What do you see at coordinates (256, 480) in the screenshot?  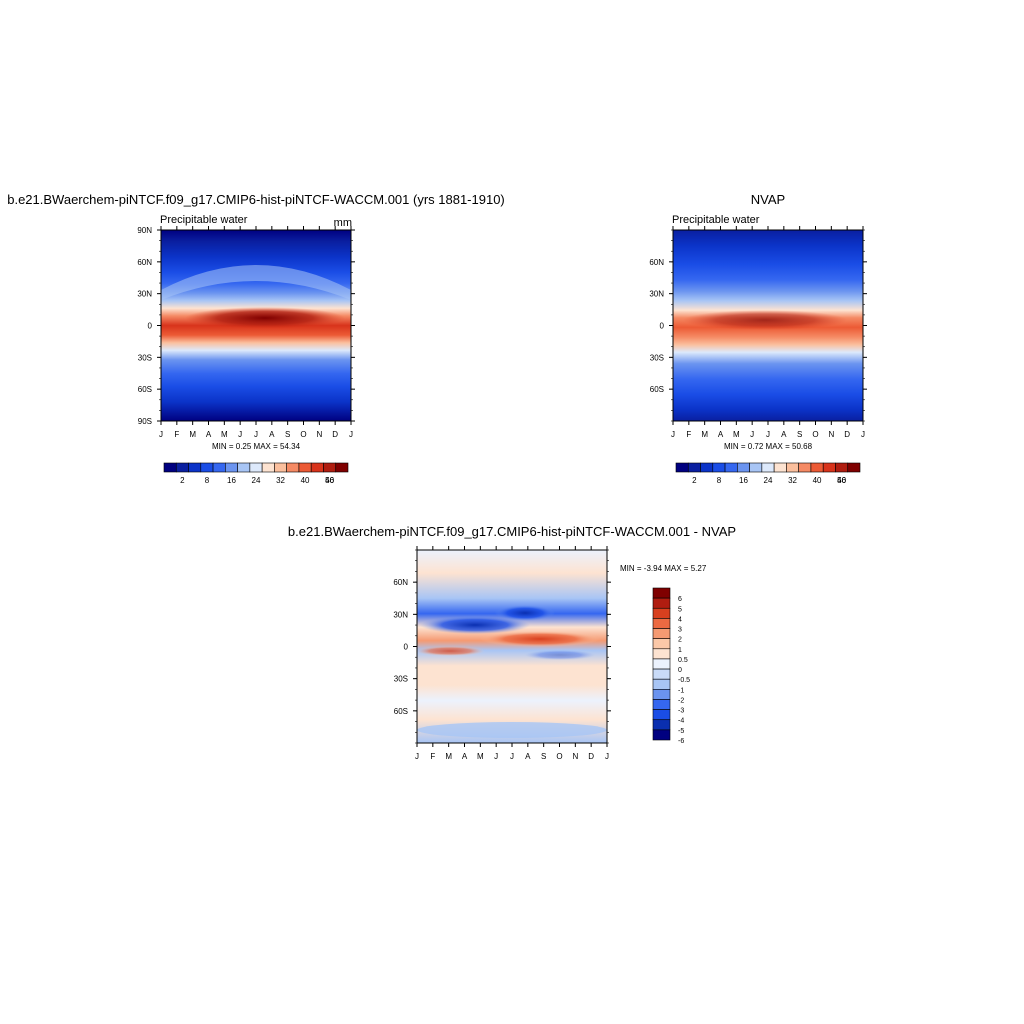 I see `colorbar-label: 24` at bounding box center [256, 480].